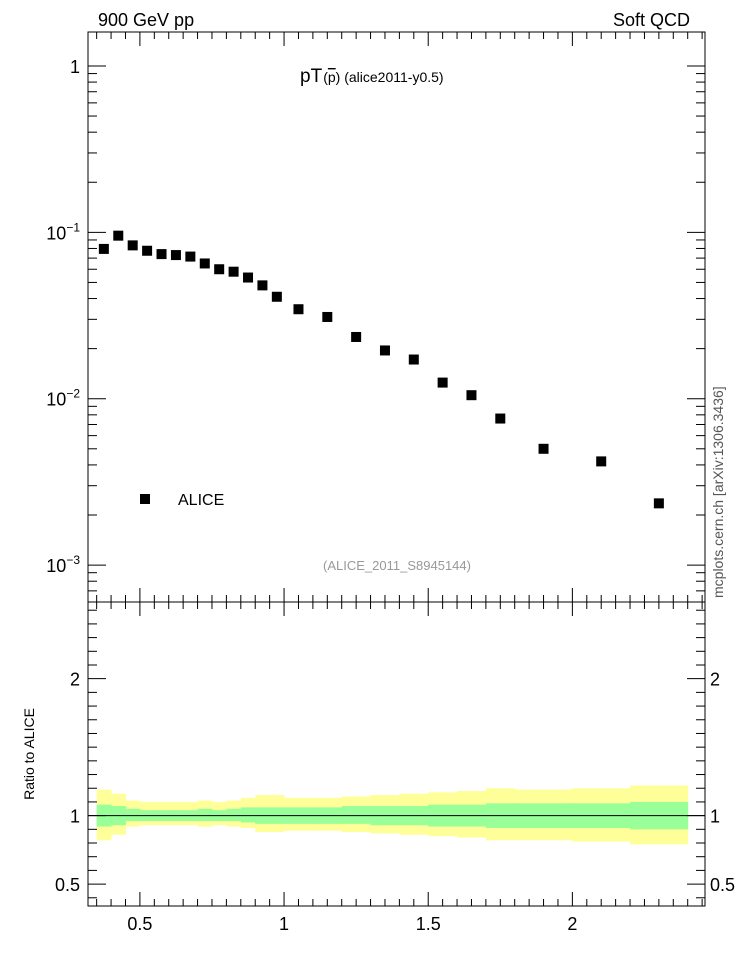 This screenshot has height=972, width=746. What do you see at coordinates (75, 67) in the screenshot?
I see `y-tick-label-main: 1` at bounding box center [75, 67].